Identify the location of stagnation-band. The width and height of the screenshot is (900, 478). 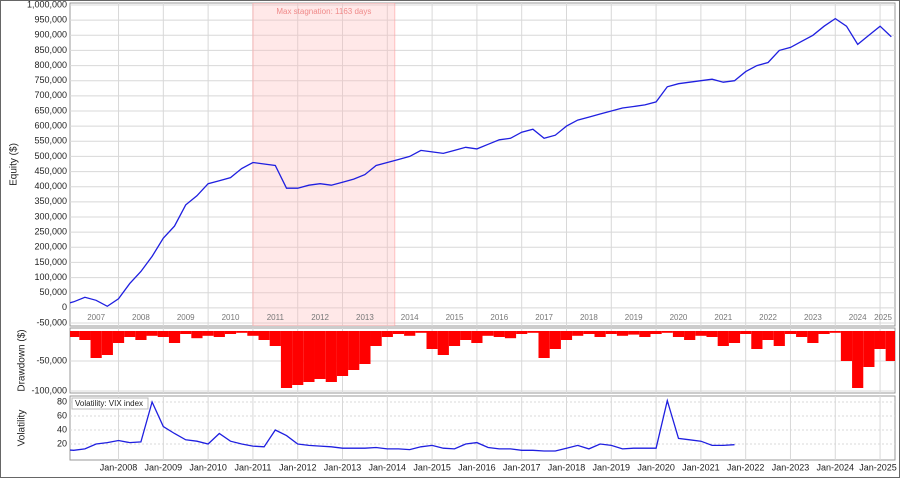
(324, 164).